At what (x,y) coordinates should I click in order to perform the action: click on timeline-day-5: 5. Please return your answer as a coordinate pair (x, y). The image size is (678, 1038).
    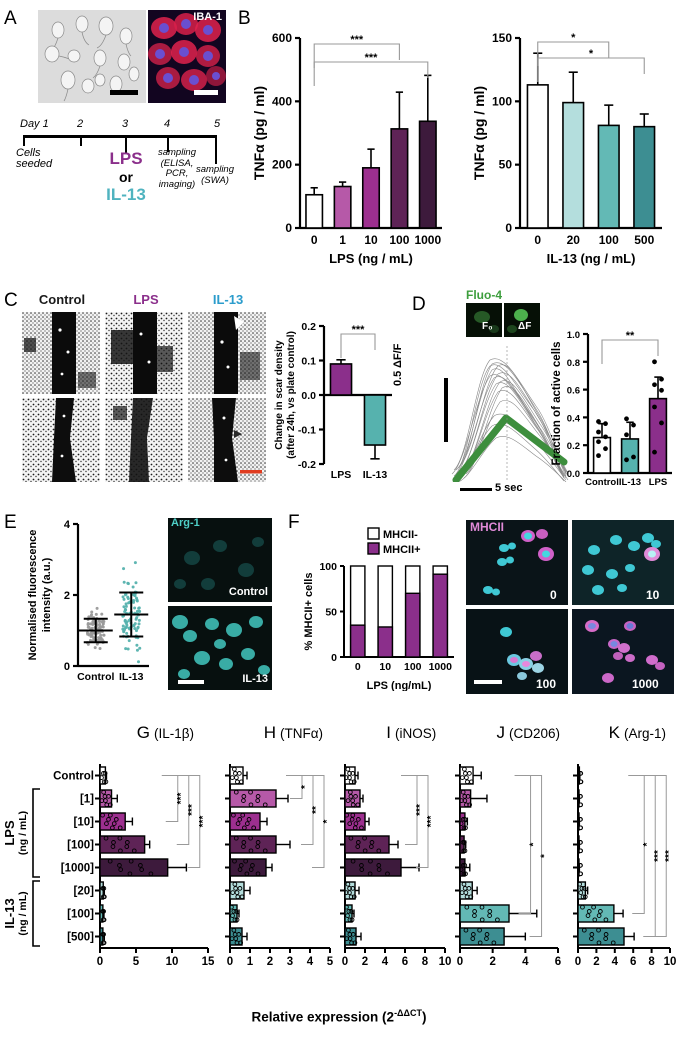
    Looking at the image, I should click on (217, 124).